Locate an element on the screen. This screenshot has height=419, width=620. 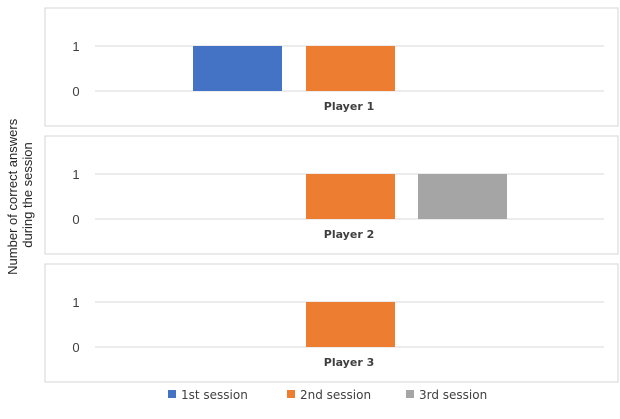
legend-label: 2nd session is located at coordinates (335, 395).